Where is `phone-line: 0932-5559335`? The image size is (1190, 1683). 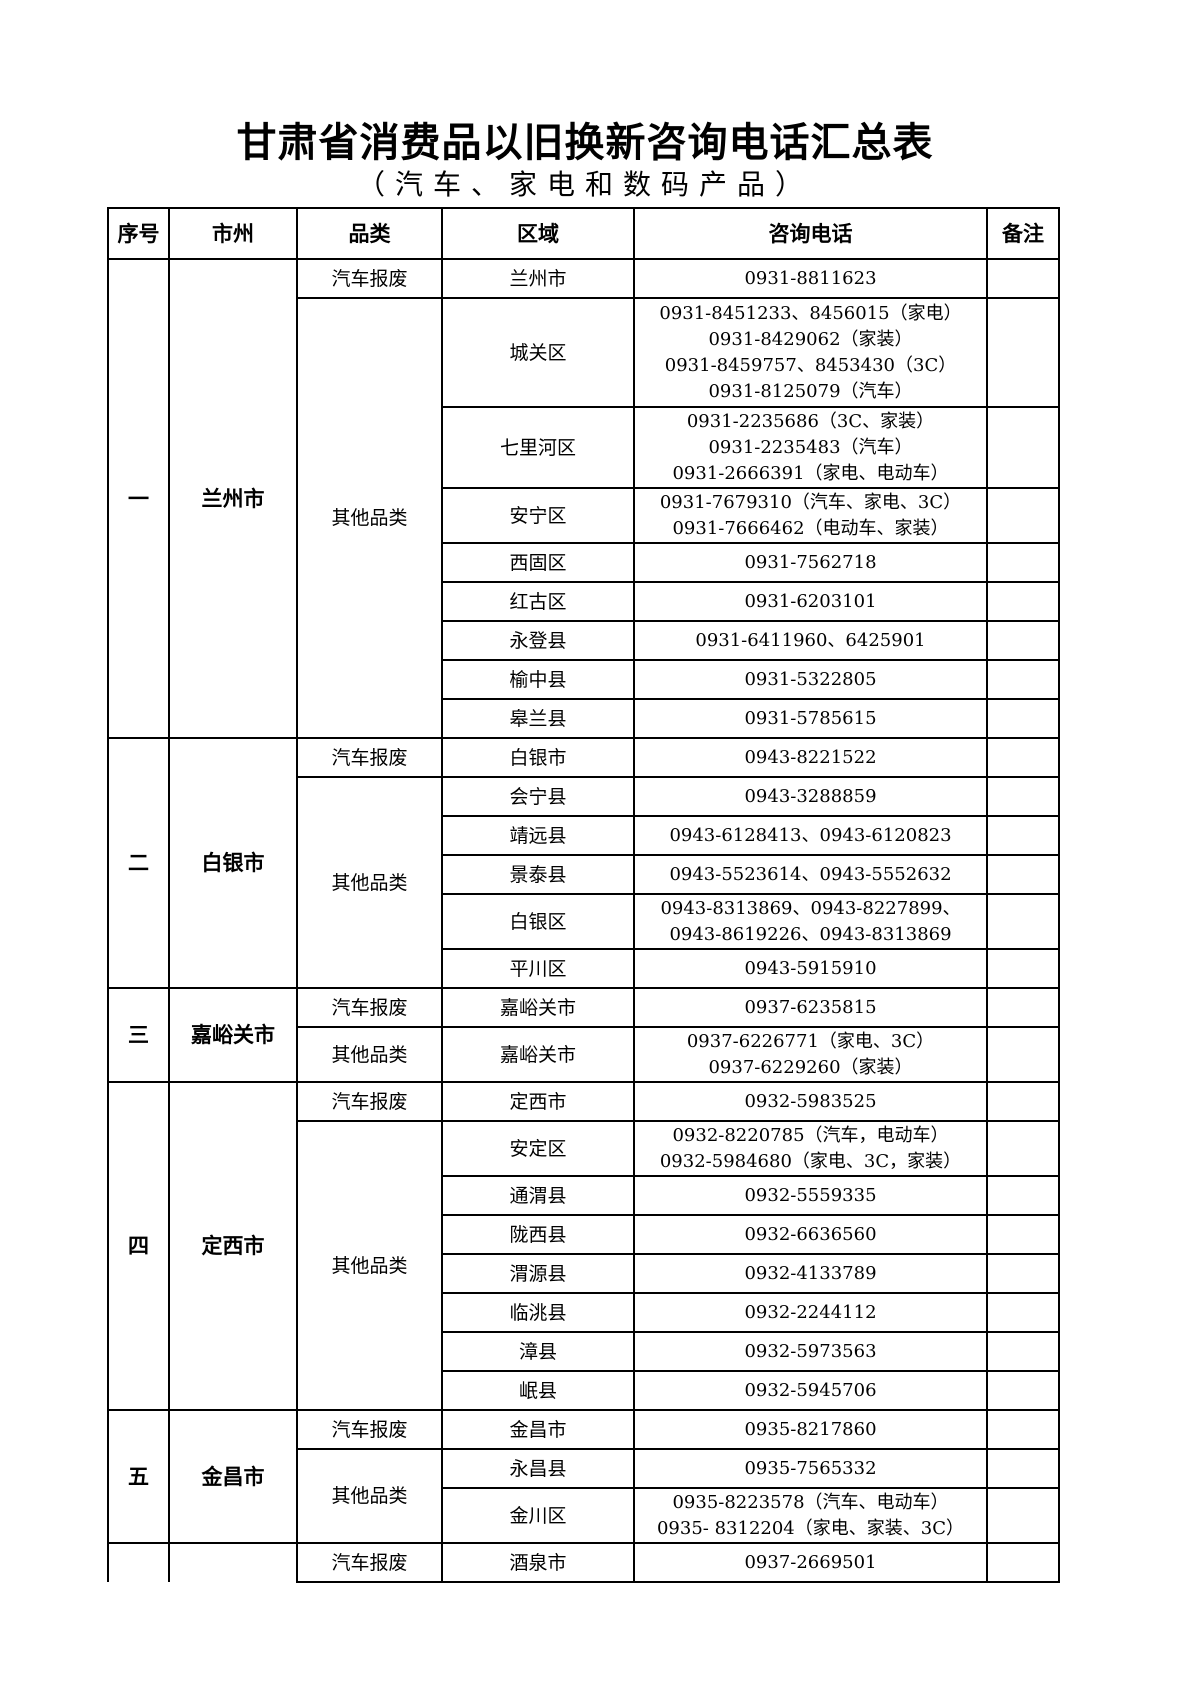 phone-line: 0932-5559335 is located at coordinates (810, 1195).